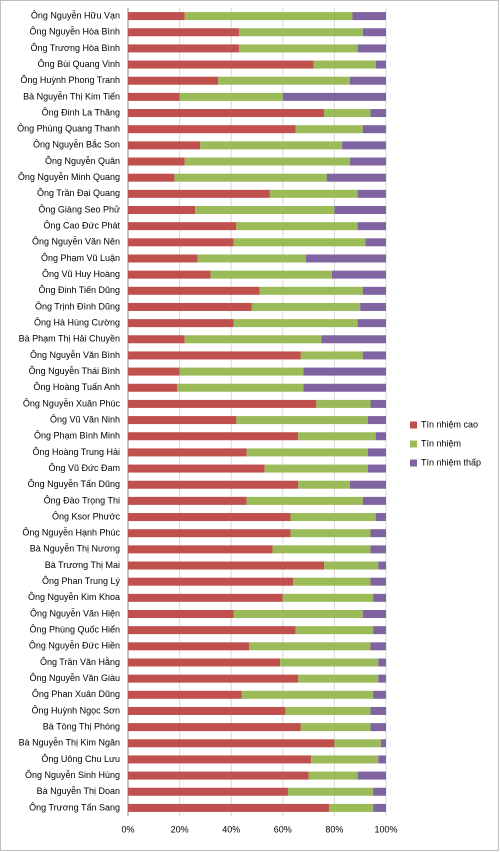  What do you see at coordinates (75, 355) in the screenshot?
I see `y-tick-label: Ông Nguyễn Văn Bình` at bounding box center [75, 355].